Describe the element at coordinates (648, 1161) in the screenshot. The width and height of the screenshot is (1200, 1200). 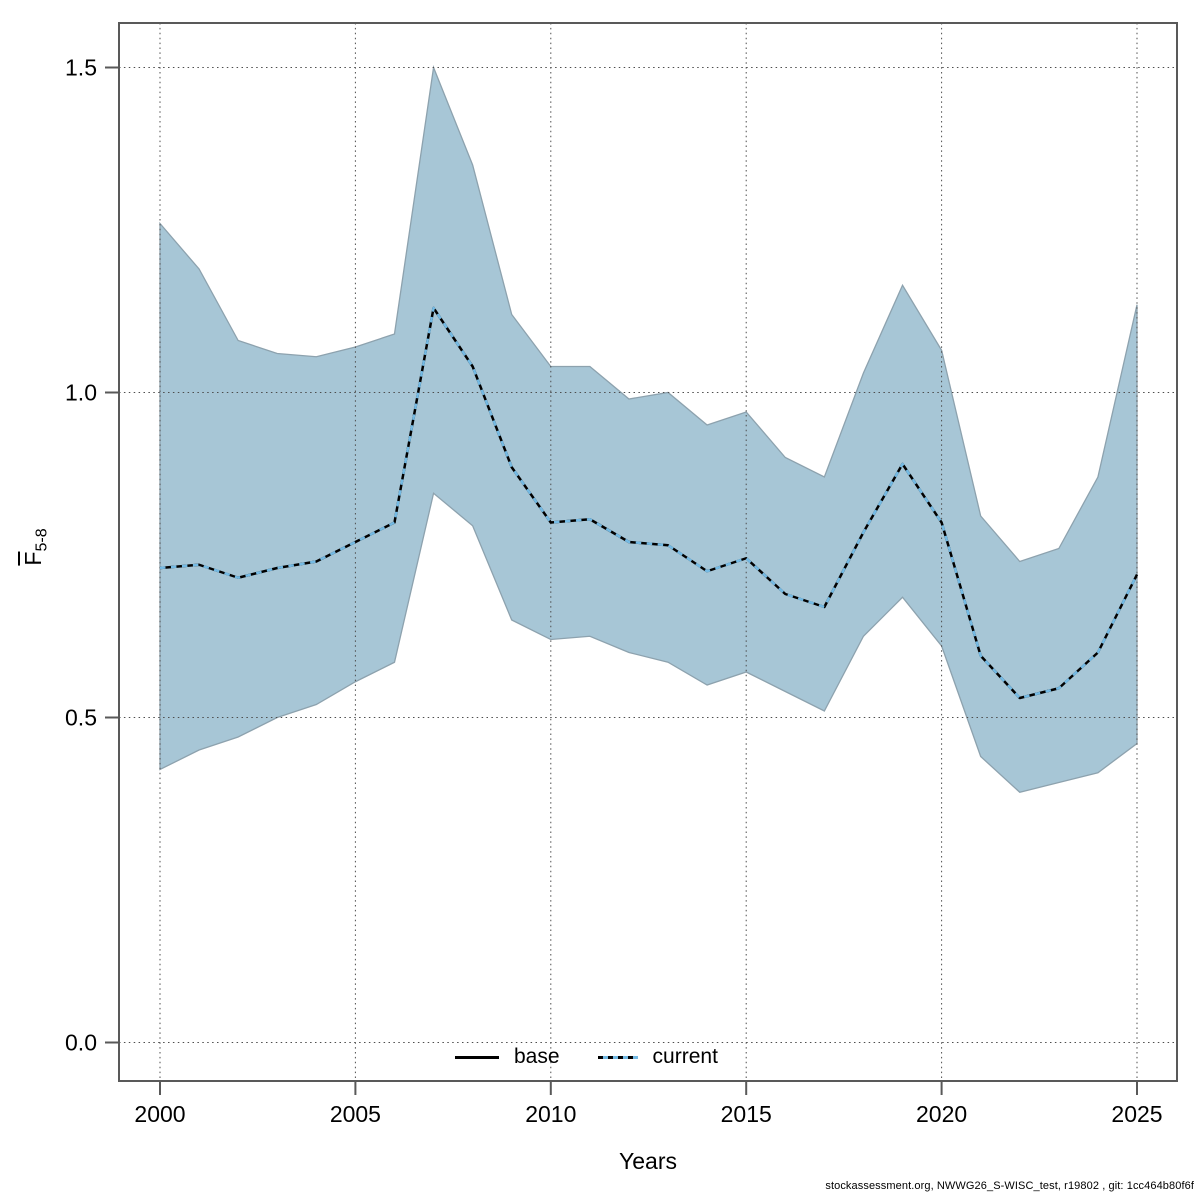
I see `x-axis-label: Years` at that location.